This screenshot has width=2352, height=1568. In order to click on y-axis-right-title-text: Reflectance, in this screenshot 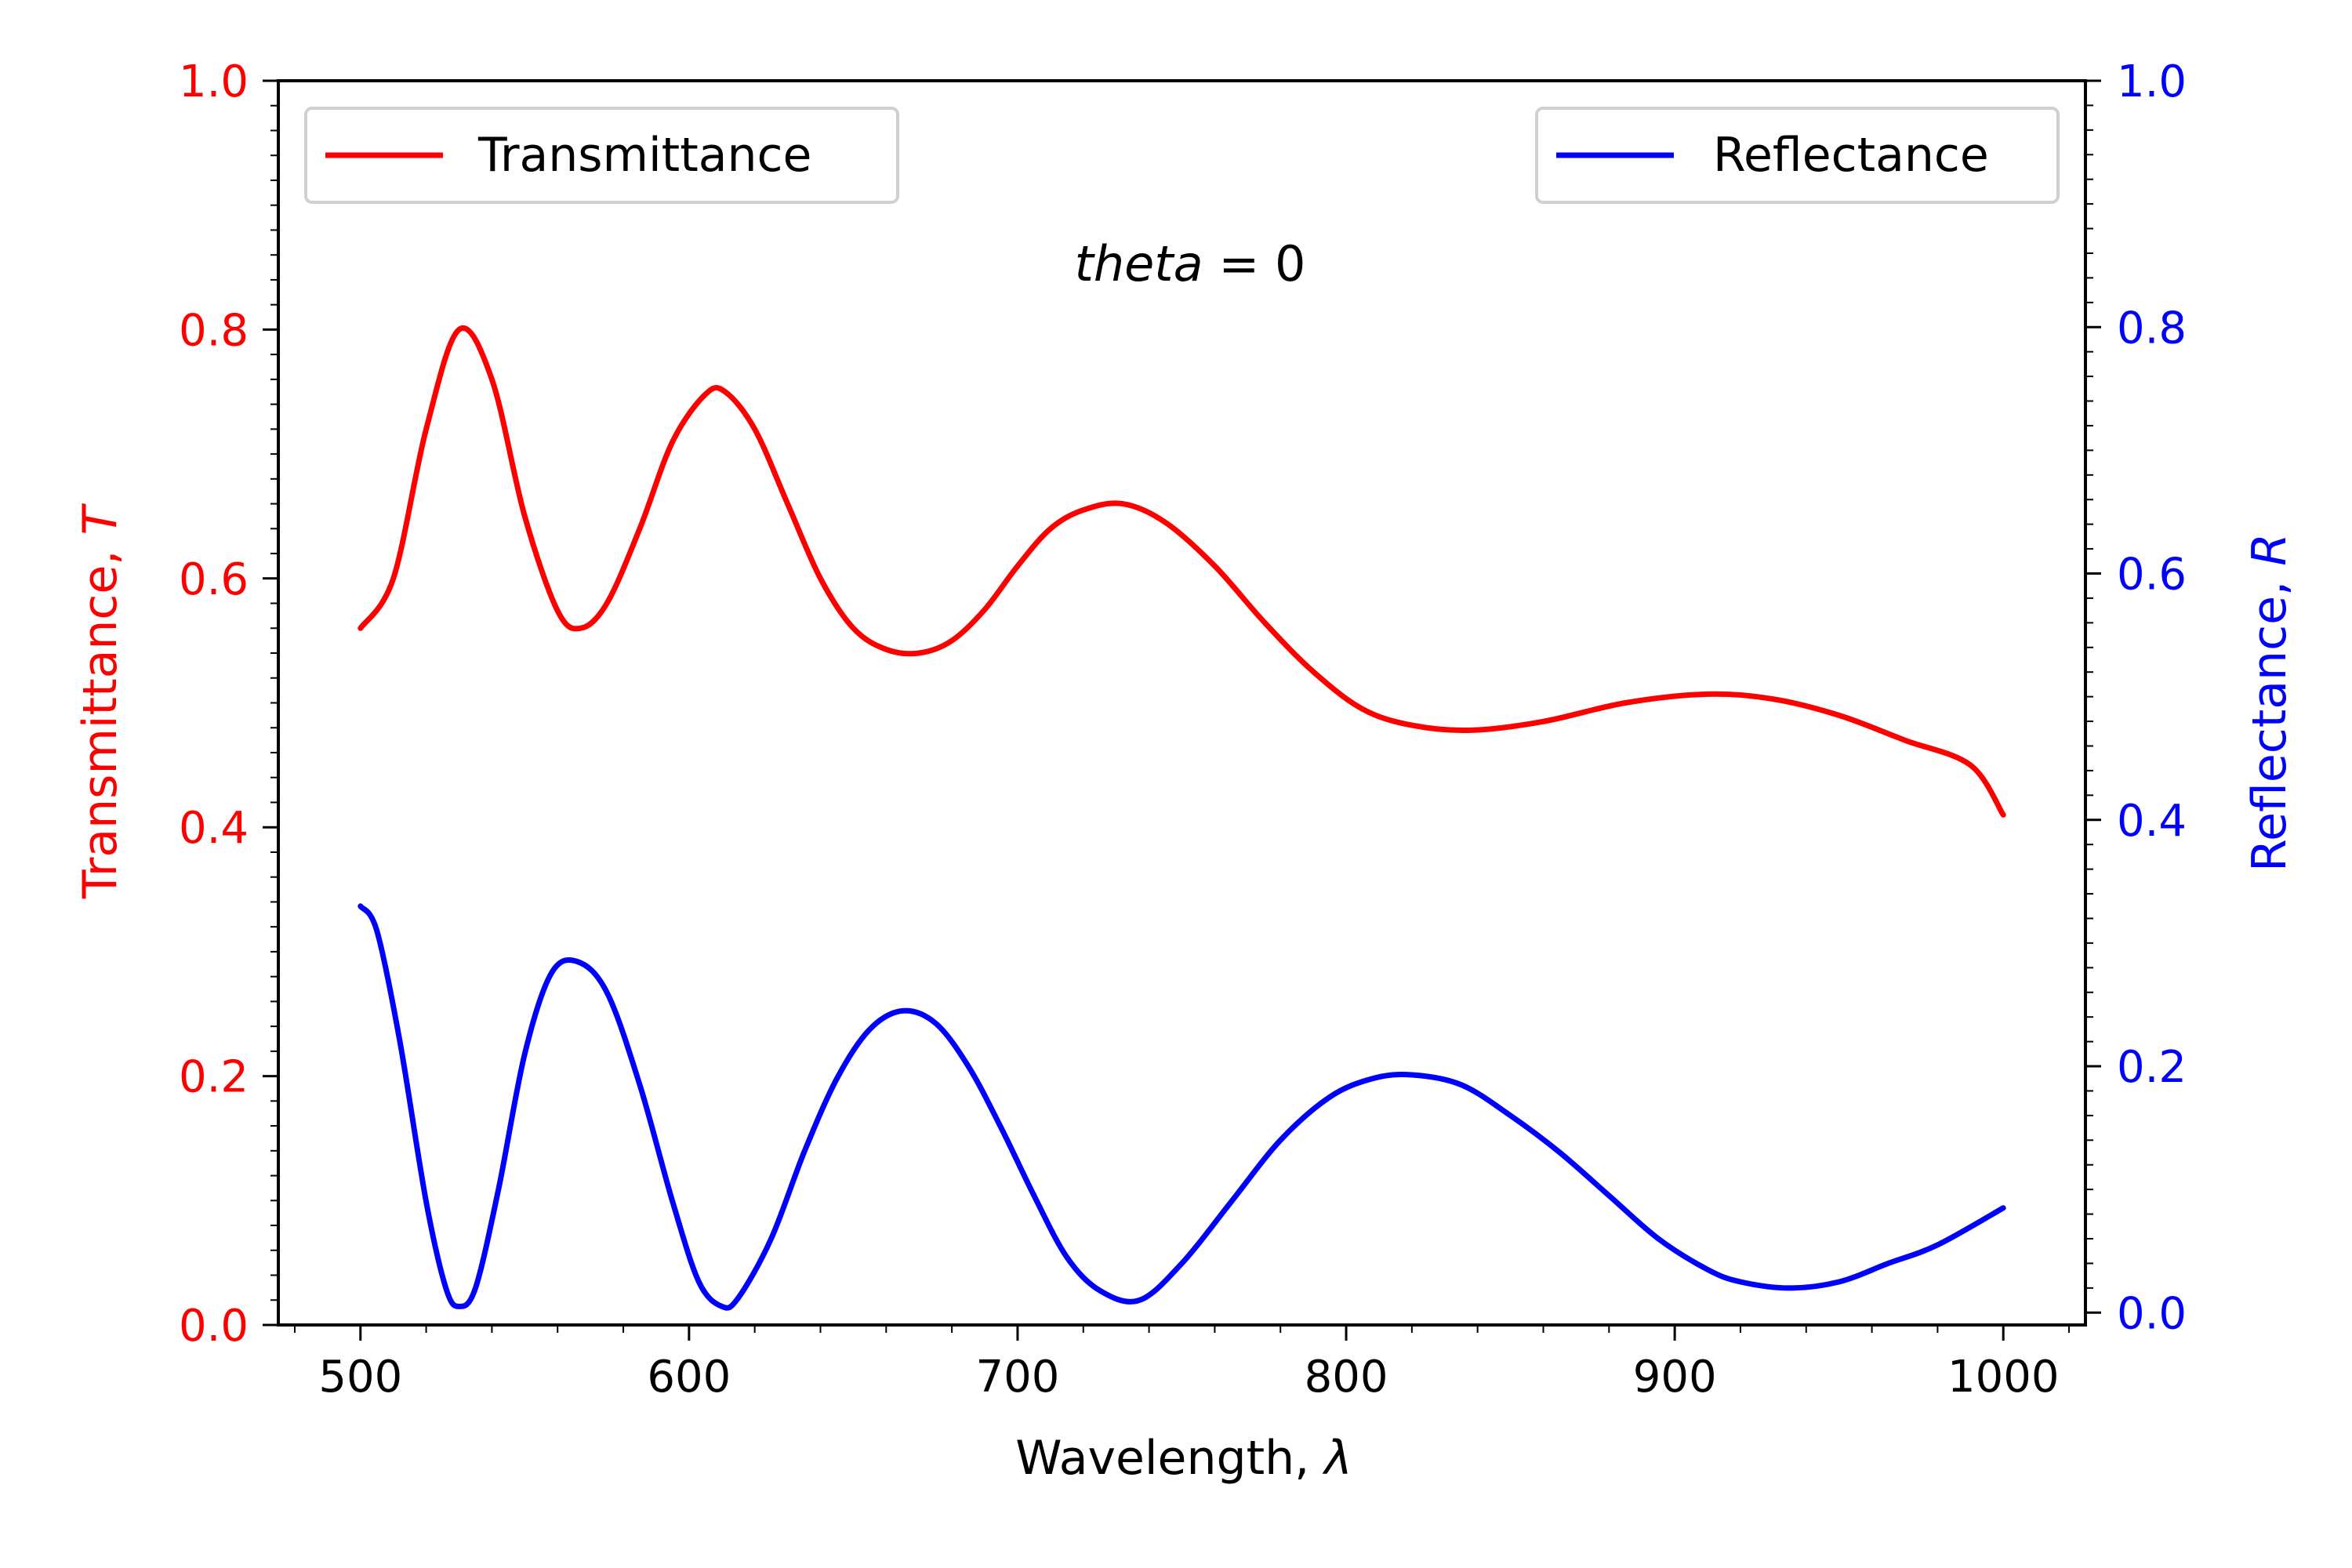, I will do `click(2269, 719)`.